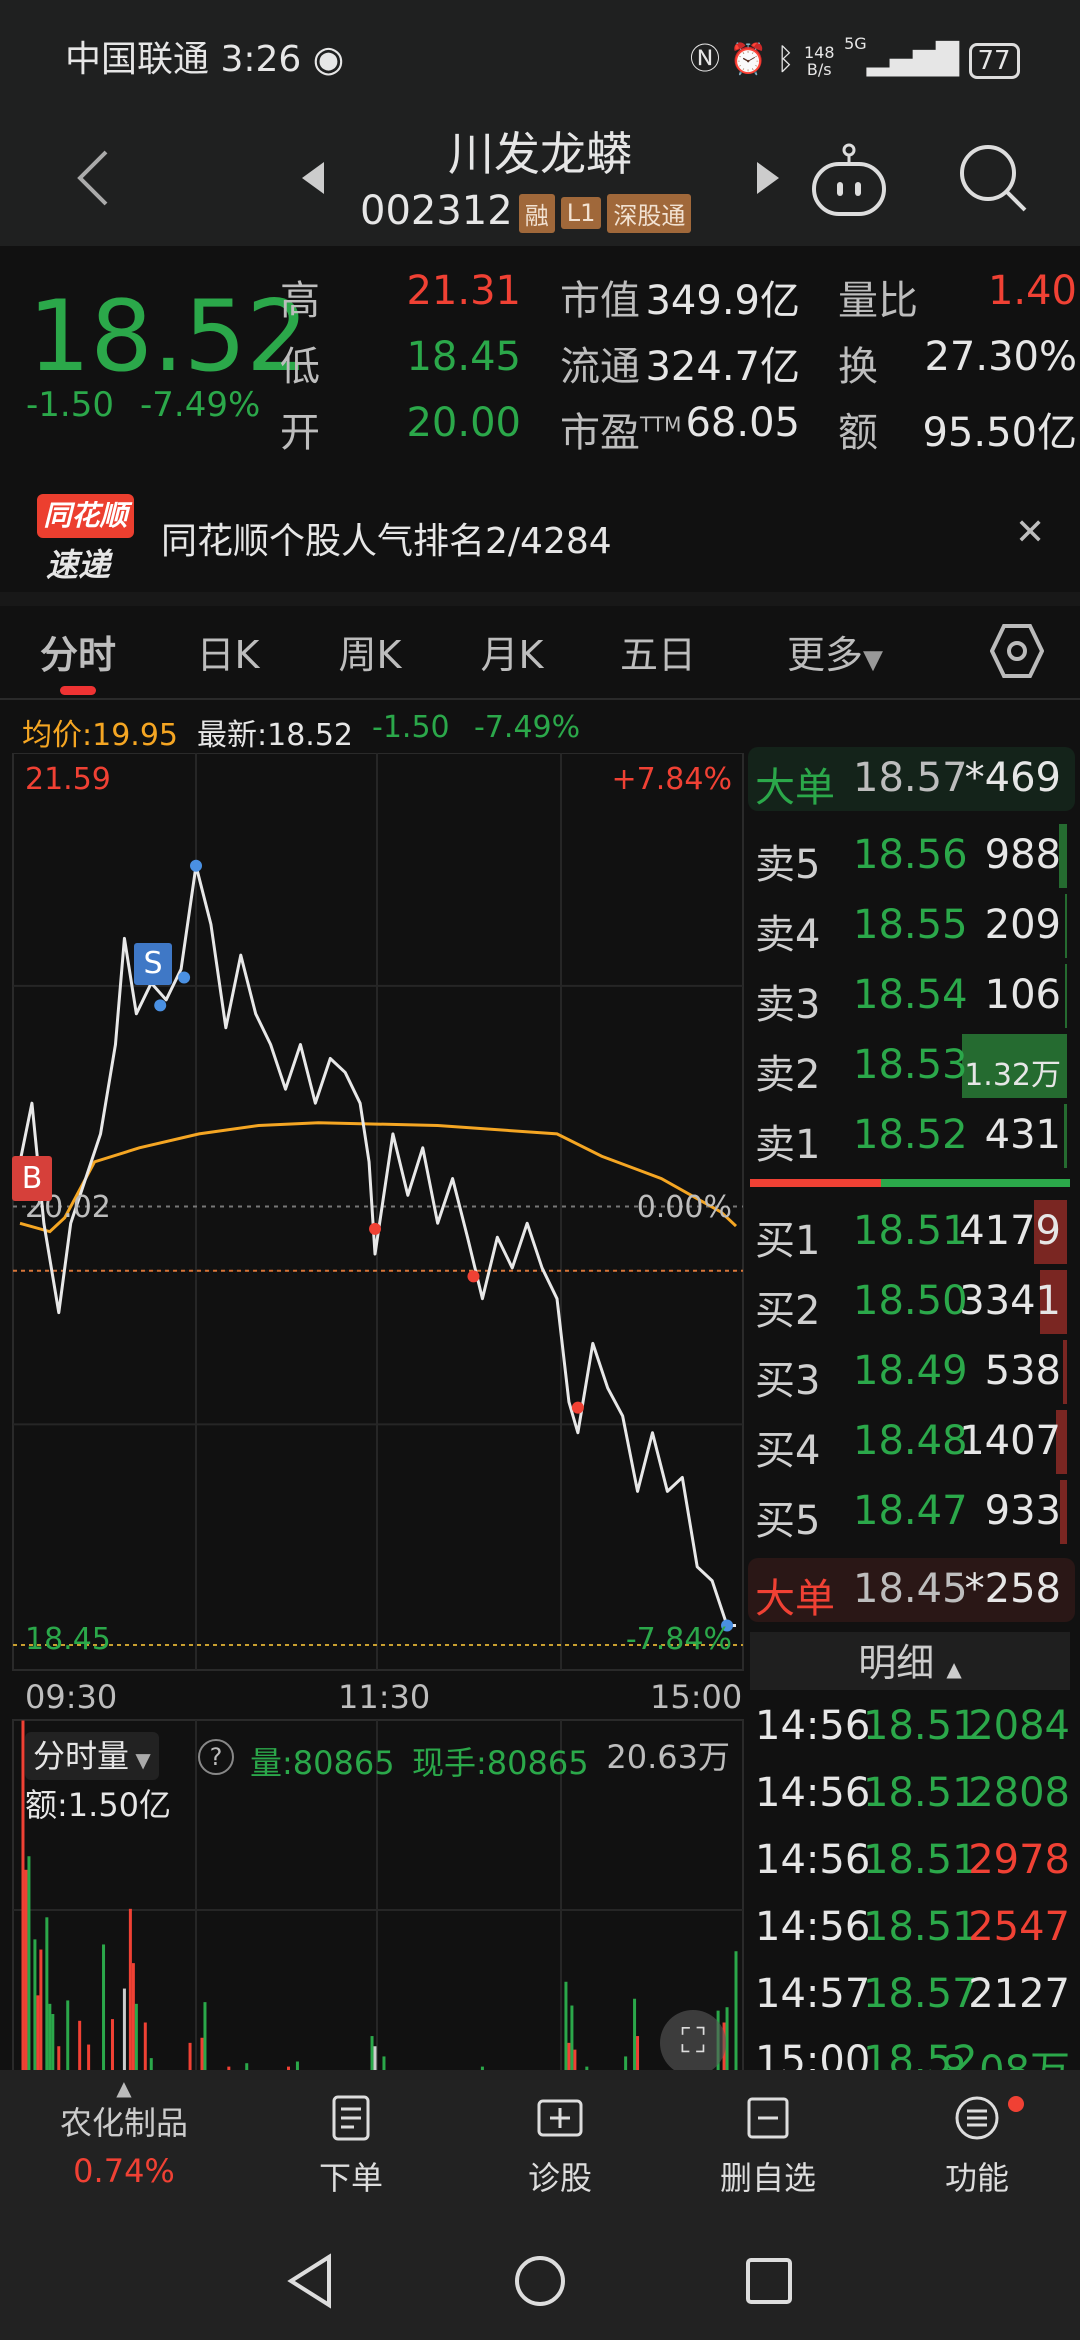 The image size is (1080, 2340). Describe the element at coordinates (658, 655) in the screenshot. I see `tab-five-day: 五日` at that location.